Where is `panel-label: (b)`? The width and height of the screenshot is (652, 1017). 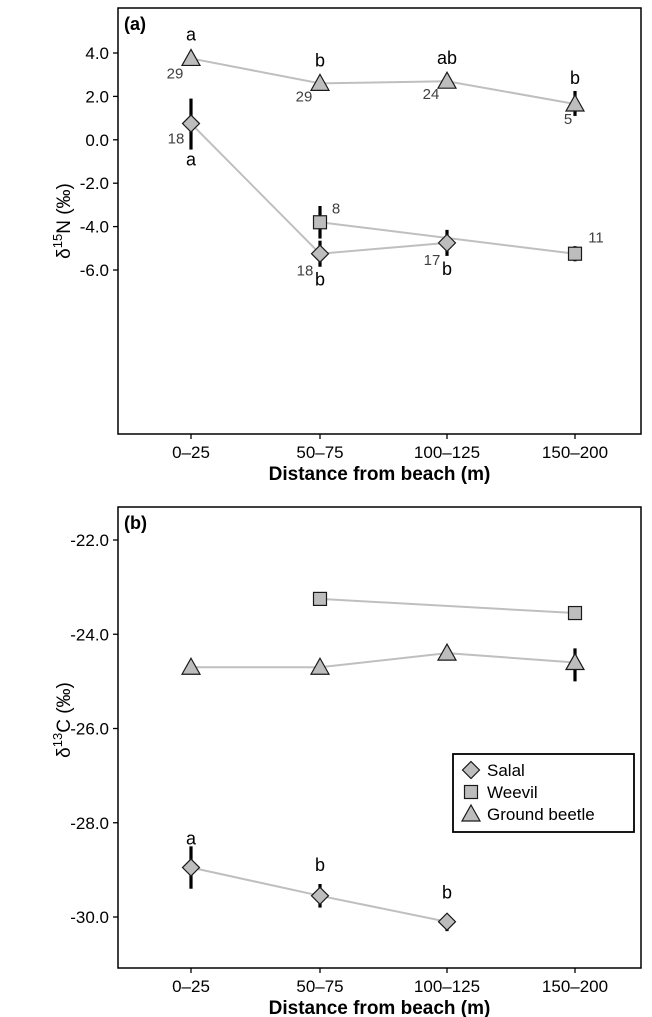 panel-label: (b) is located at coordinates (135, 523).